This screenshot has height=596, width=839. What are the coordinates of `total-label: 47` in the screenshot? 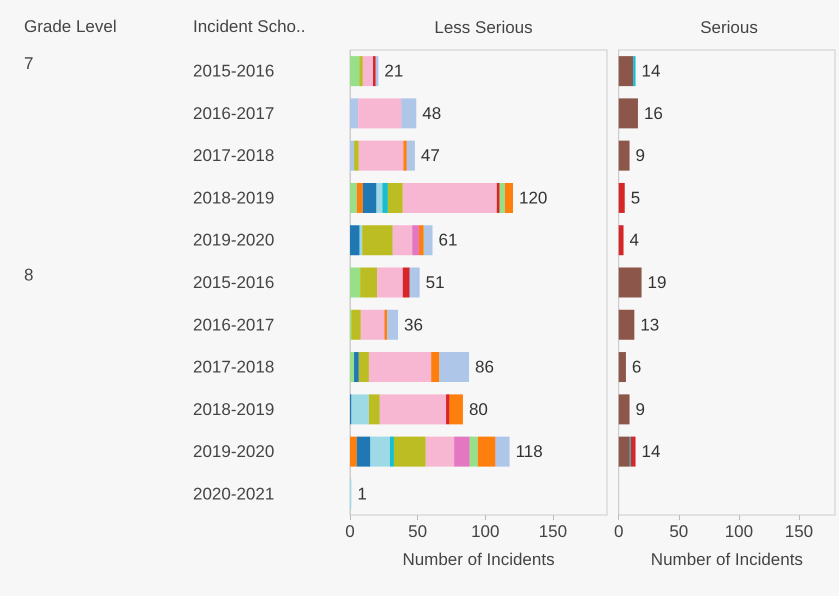 It's located at (430, 156).